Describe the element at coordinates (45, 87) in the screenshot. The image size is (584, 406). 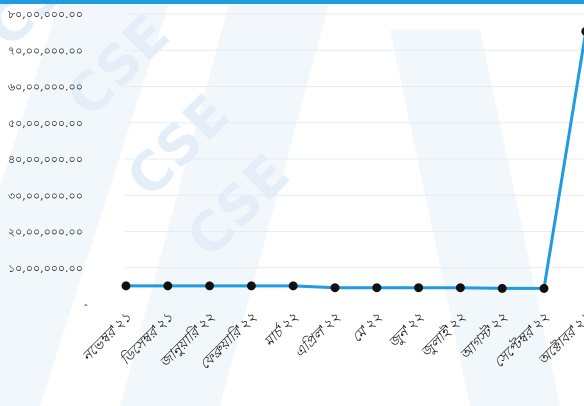
I see `y-tick-label: ৬০,০০,০০০.০০` at that location.